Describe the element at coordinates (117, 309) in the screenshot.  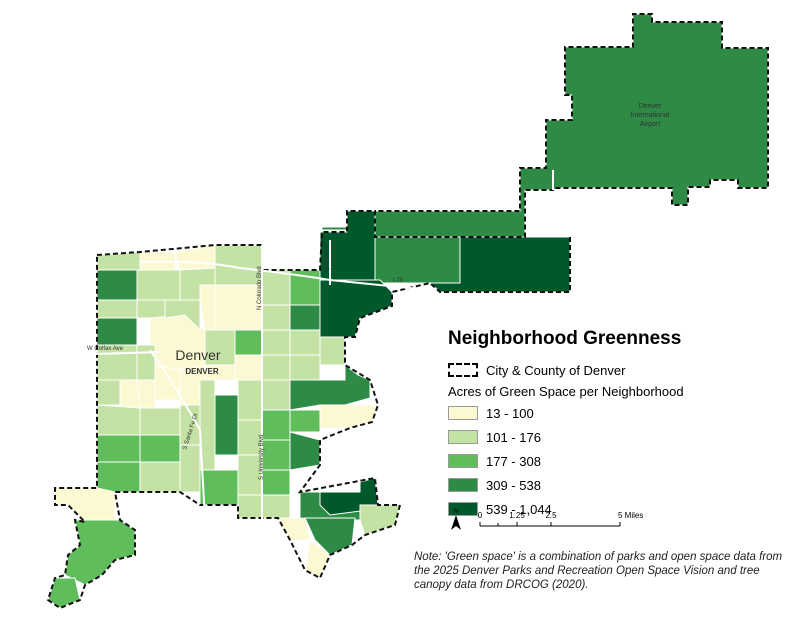
I see `neighborhood-berkeley` at that location.